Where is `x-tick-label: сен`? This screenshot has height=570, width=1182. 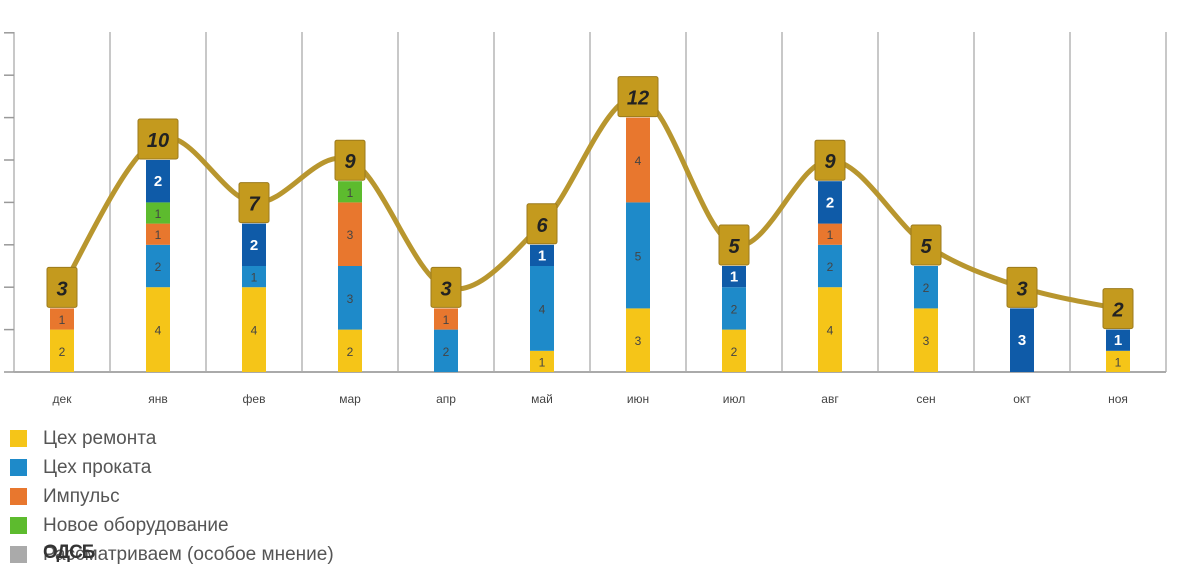
x-tick-label: сен is located at coordinates (925, 399).